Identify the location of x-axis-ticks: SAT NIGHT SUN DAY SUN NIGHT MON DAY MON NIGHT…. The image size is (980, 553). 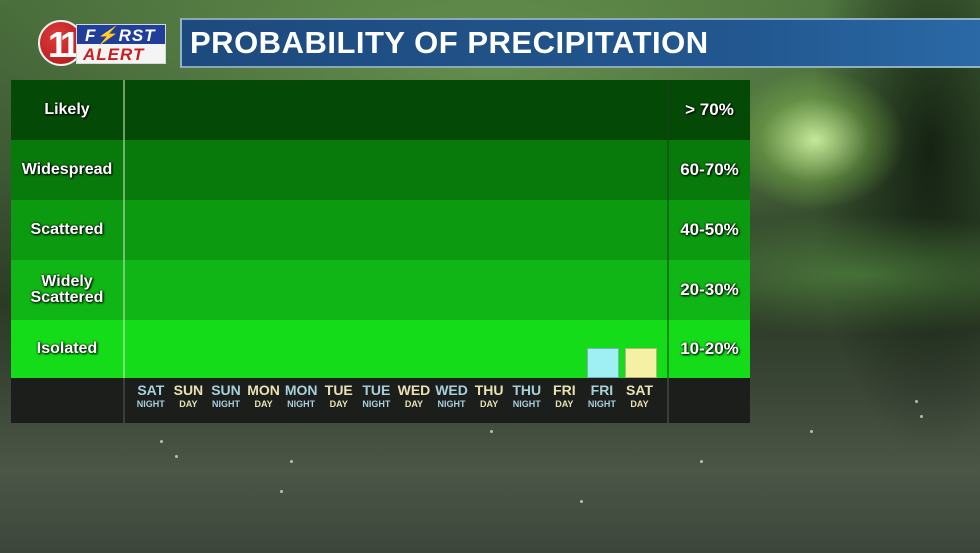
(396, 400).